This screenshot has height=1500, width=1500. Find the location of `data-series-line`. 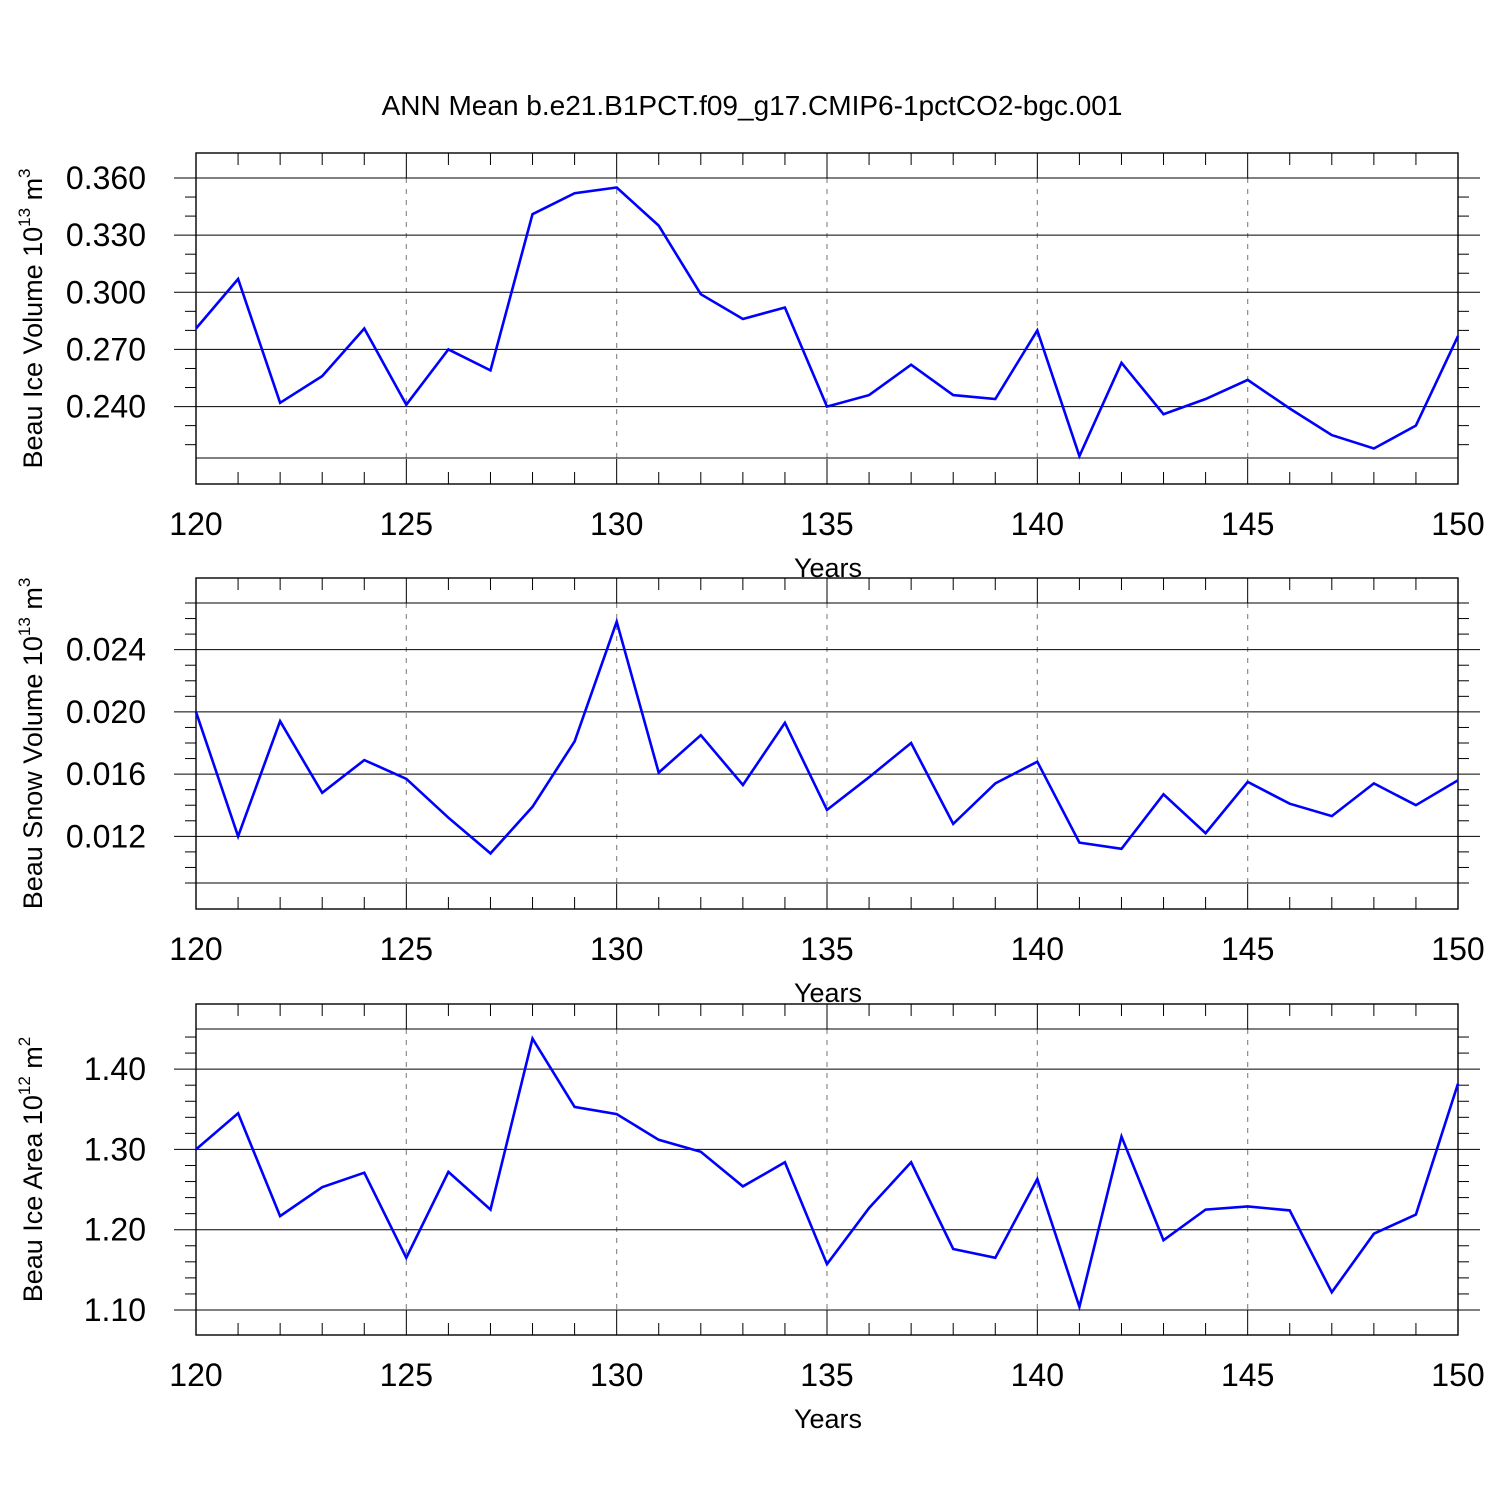

data-series-line is located at coordinates (826, 736).